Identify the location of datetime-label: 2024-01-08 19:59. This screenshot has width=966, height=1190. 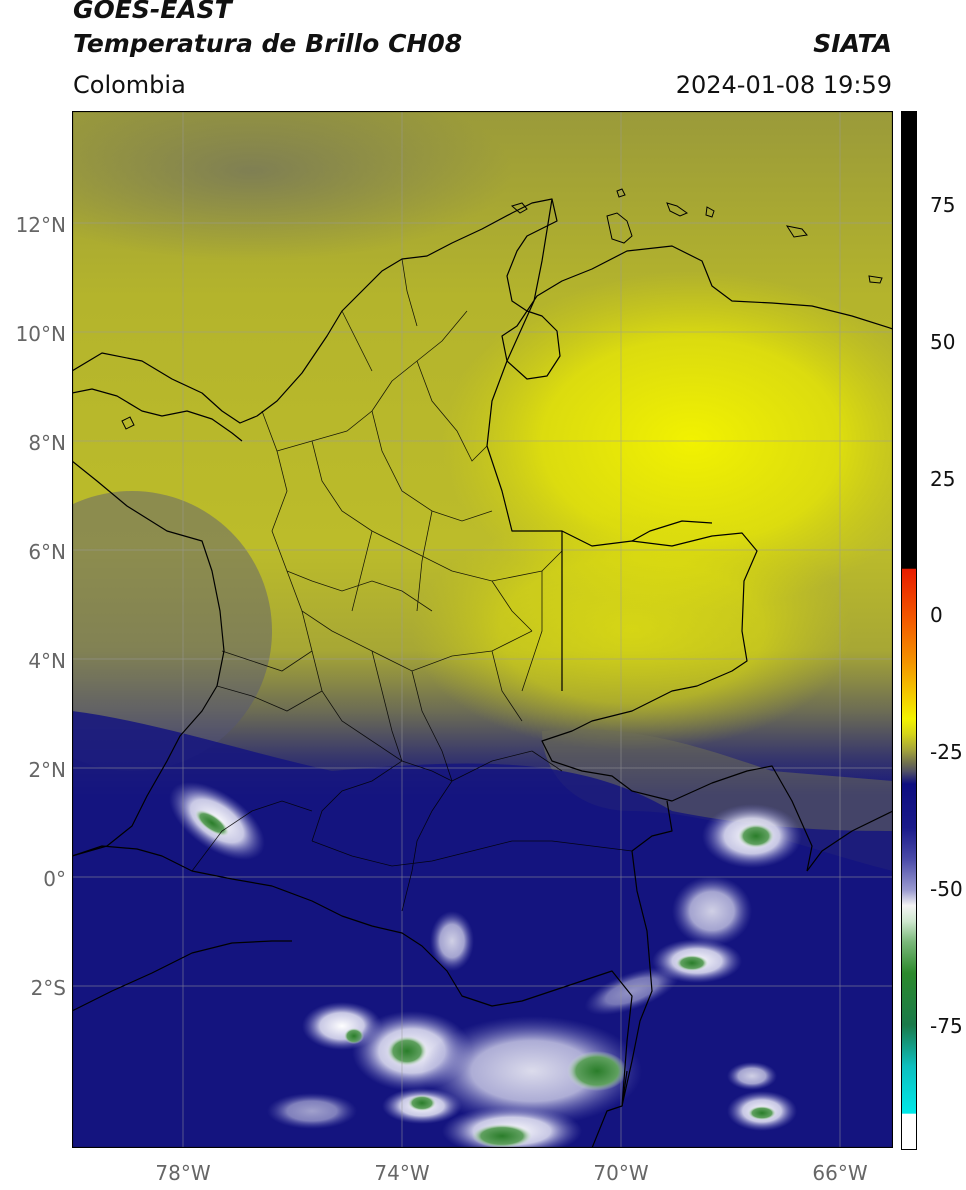
(783, 85).